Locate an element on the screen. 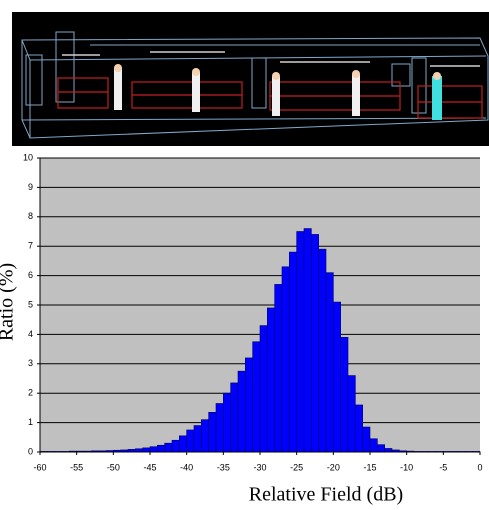 The image size is (489, 510). x-tick-label: -30 is located at coordinates (259, 467).